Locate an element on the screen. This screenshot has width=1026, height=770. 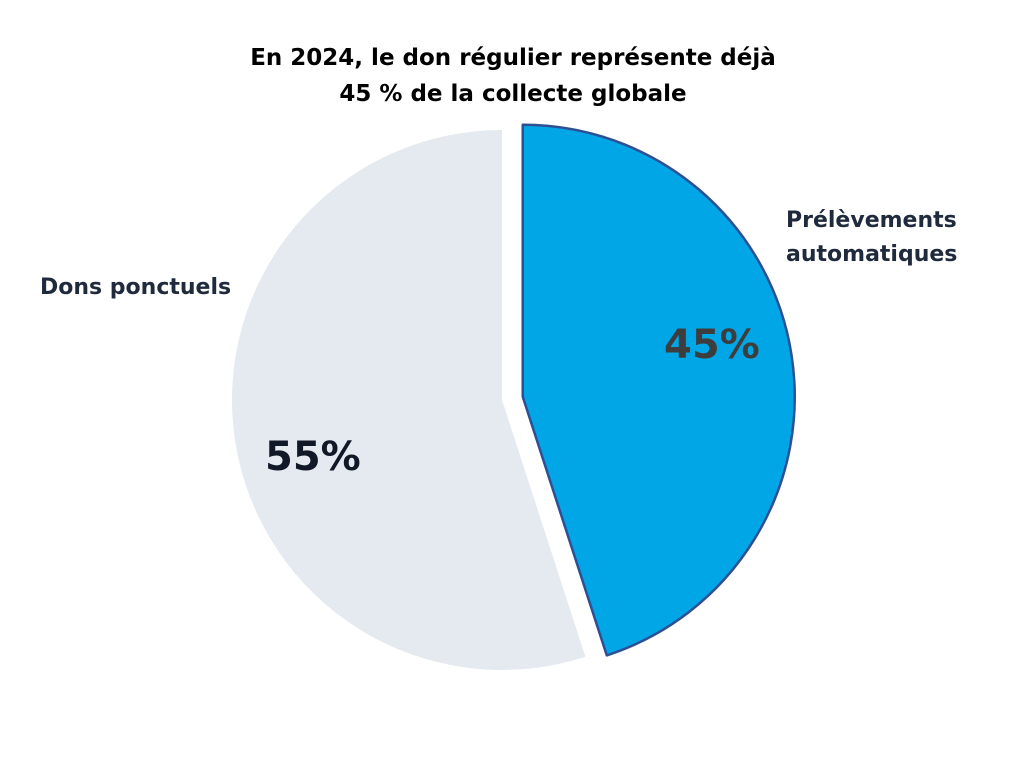
slice-label-line-2: automatiques is located at coordinates (872, 254).